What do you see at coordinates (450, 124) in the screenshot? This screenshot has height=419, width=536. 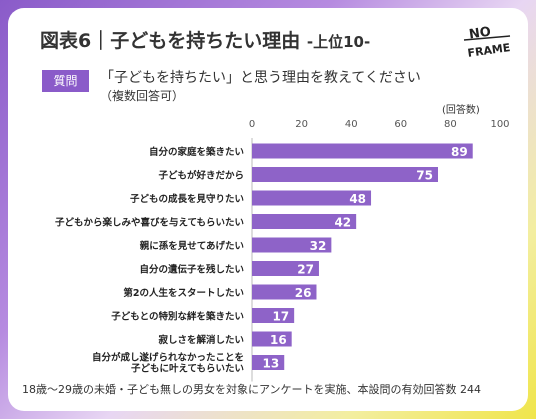 I see `x-tick-label: 80` at bounding box center [450, 124].